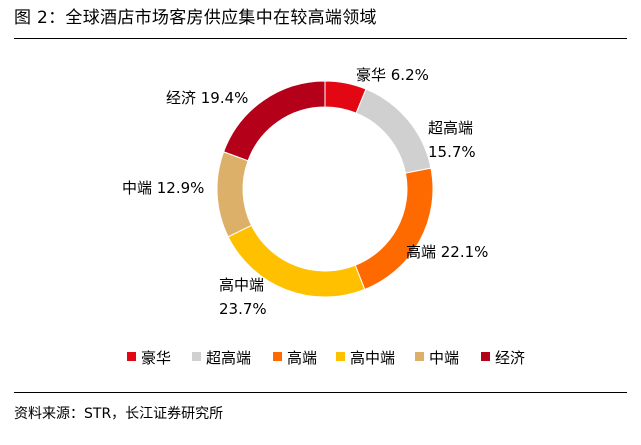 The height and width of the screenshot is (445, 641). What do you see at coordinates (419, 356) in the screenshot?
I see `legend-swatch-中端` at bounding box center [419, 356].